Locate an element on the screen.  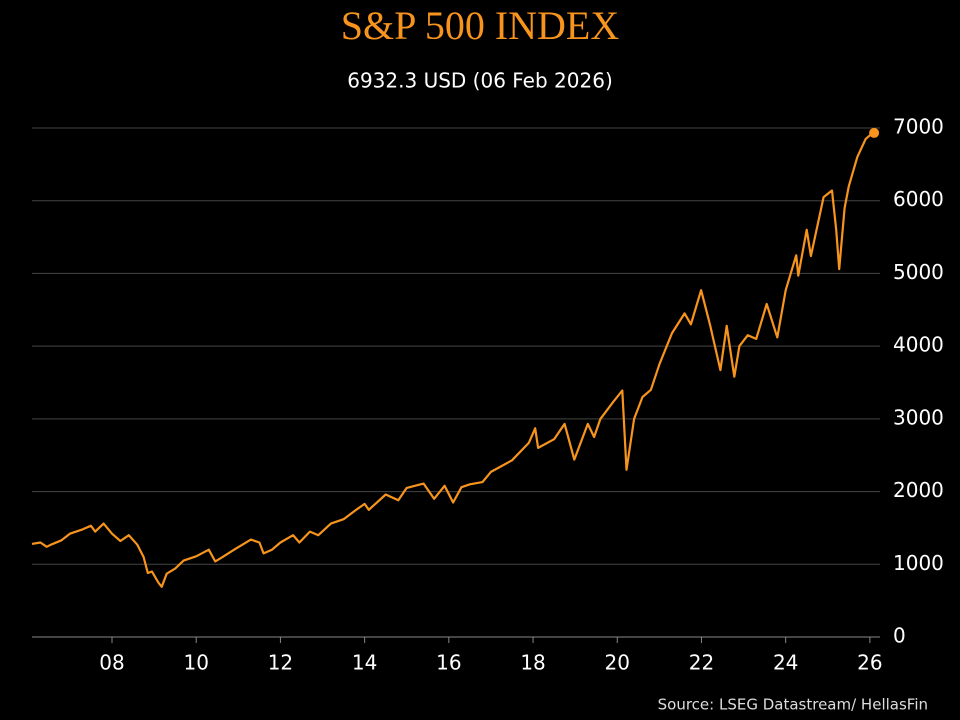
chart-subtitle: 6932.3 USD (06 Feb 2026) is located at coordinates (480, 81).